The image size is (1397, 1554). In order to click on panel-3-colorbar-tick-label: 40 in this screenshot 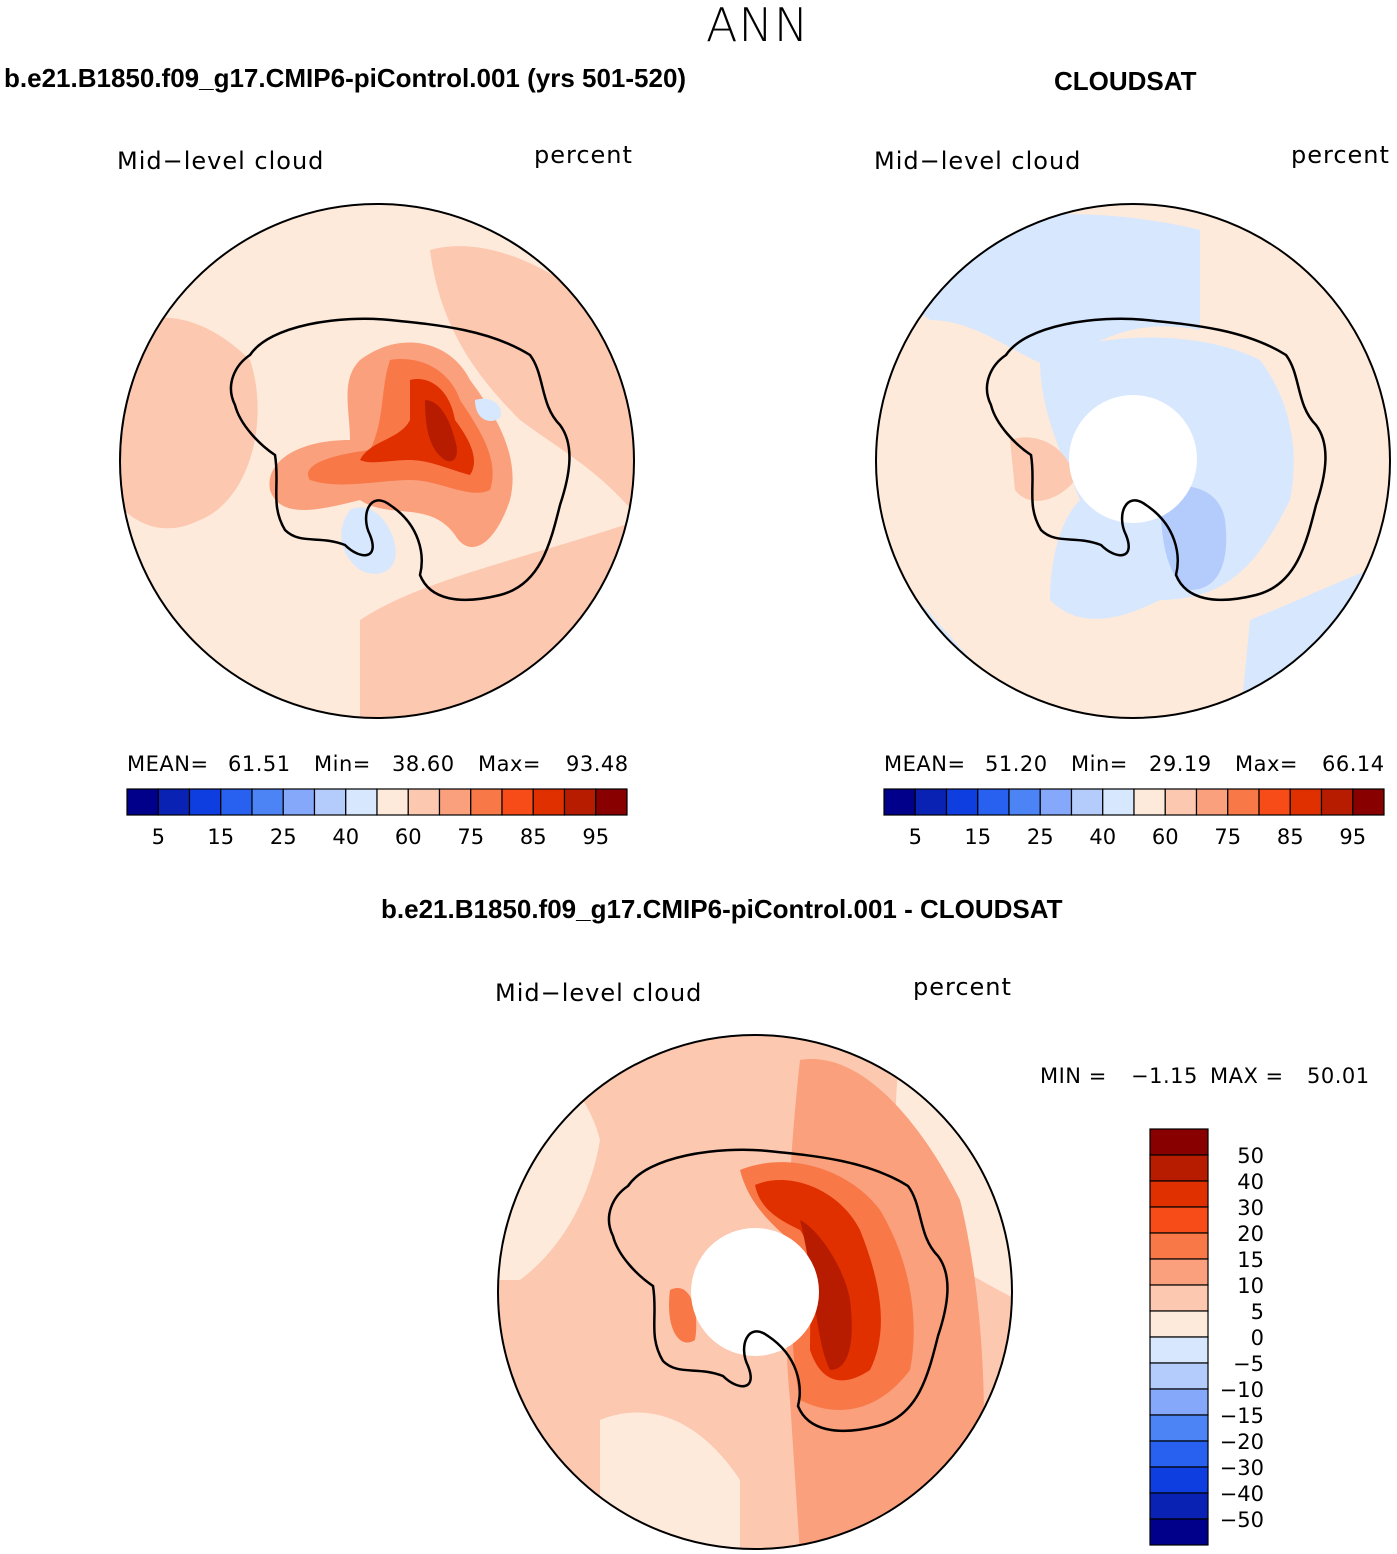, I will do `click(1250, 1182)`.